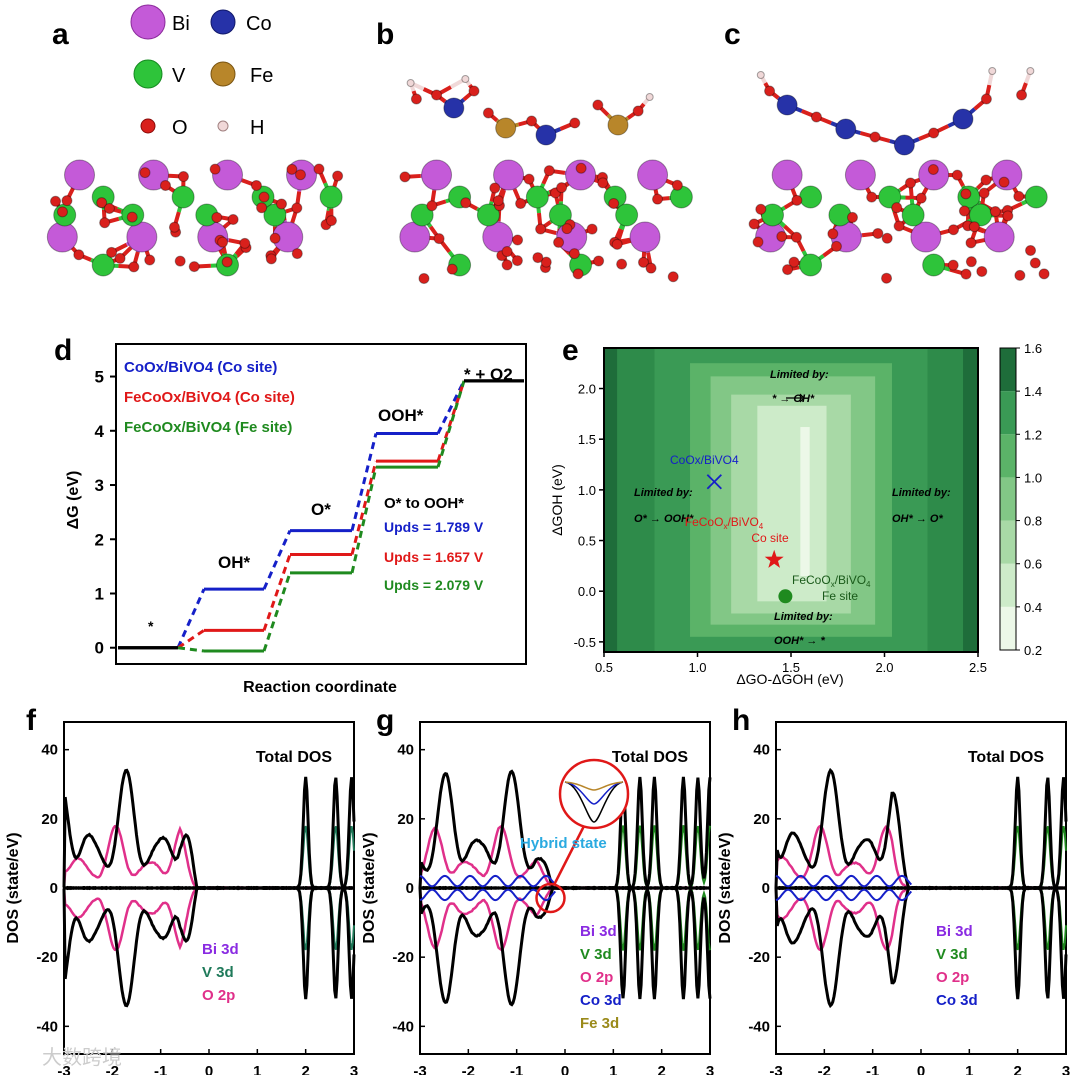  What do you see at coordinates (831, 581) in the screenshot?
I see `e-point-label-fe-site-1: FeCoOx/BiVO4` at bounding box center [831, 581].